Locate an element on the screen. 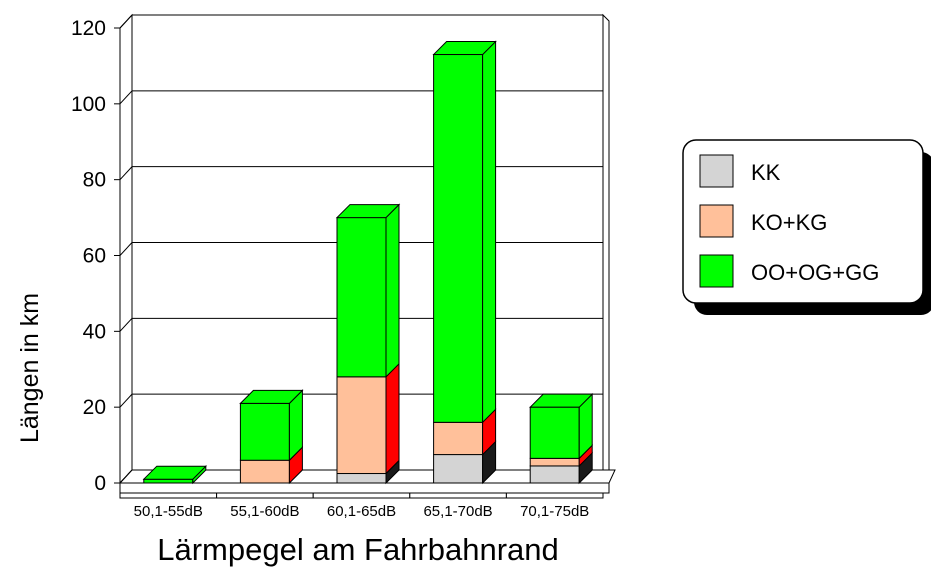 This screenshot has width=931, height=567. x-tick-label: 50,1-55dB is located at coordinates (168, 511).